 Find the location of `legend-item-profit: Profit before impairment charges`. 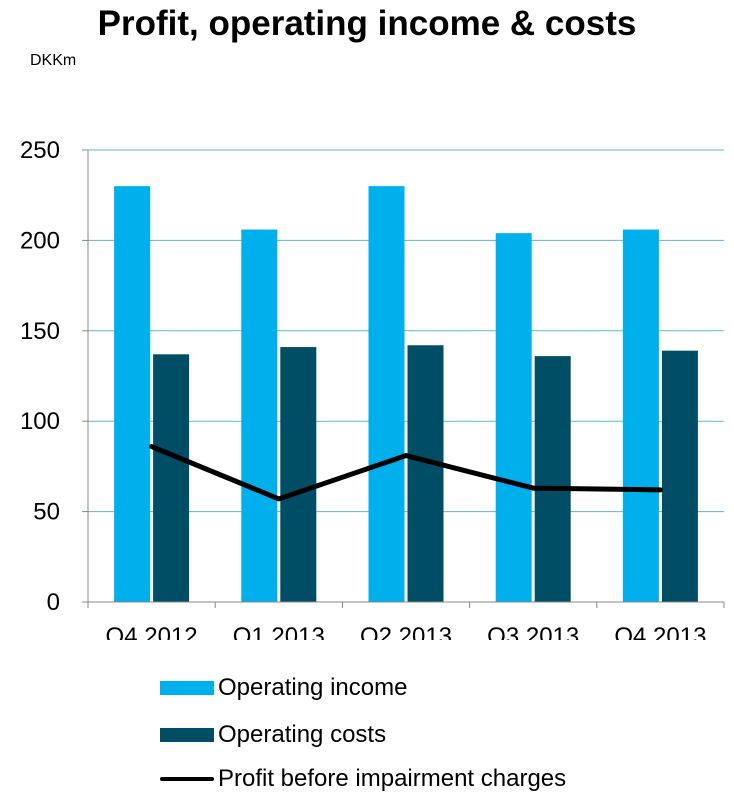

legend-item-profit: Profit before impairment charges is located at coordinates (363, 779).